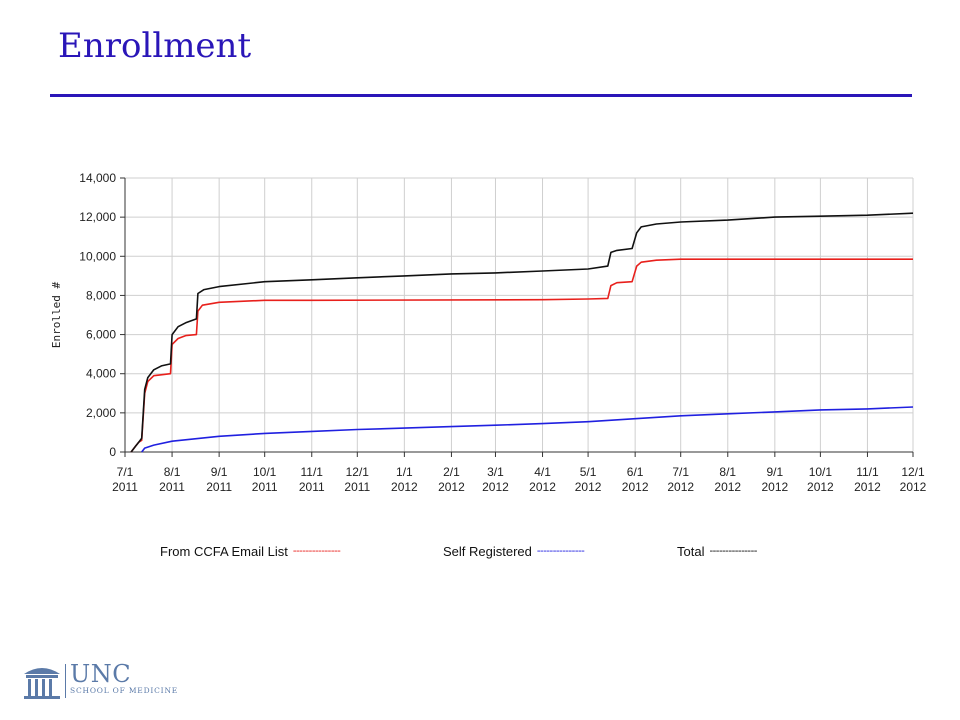 This screenshot has height=720, width=960. Describe the element at coordinates (101, 374) in the screenshot. I see `y-tick-label: 4,000` at that location.